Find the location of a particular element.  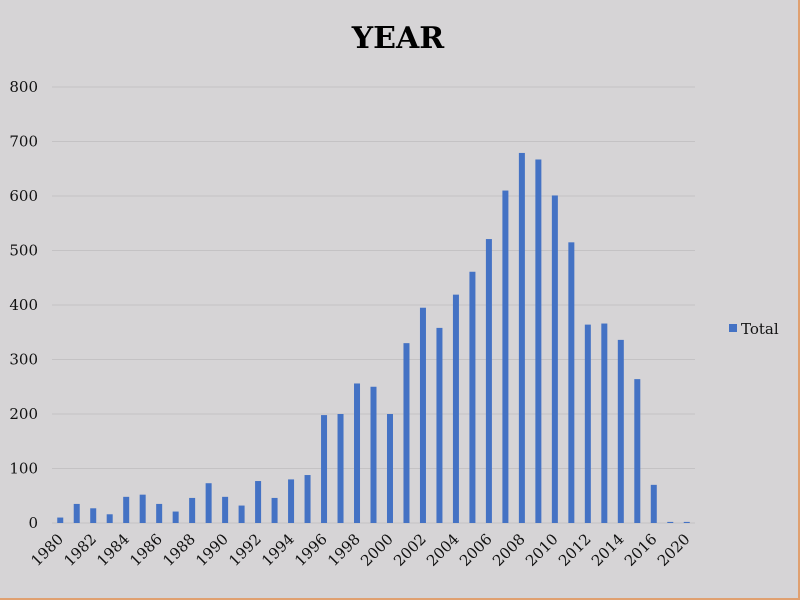

y-tick-label: 600 is located at coordinates (23, 196).